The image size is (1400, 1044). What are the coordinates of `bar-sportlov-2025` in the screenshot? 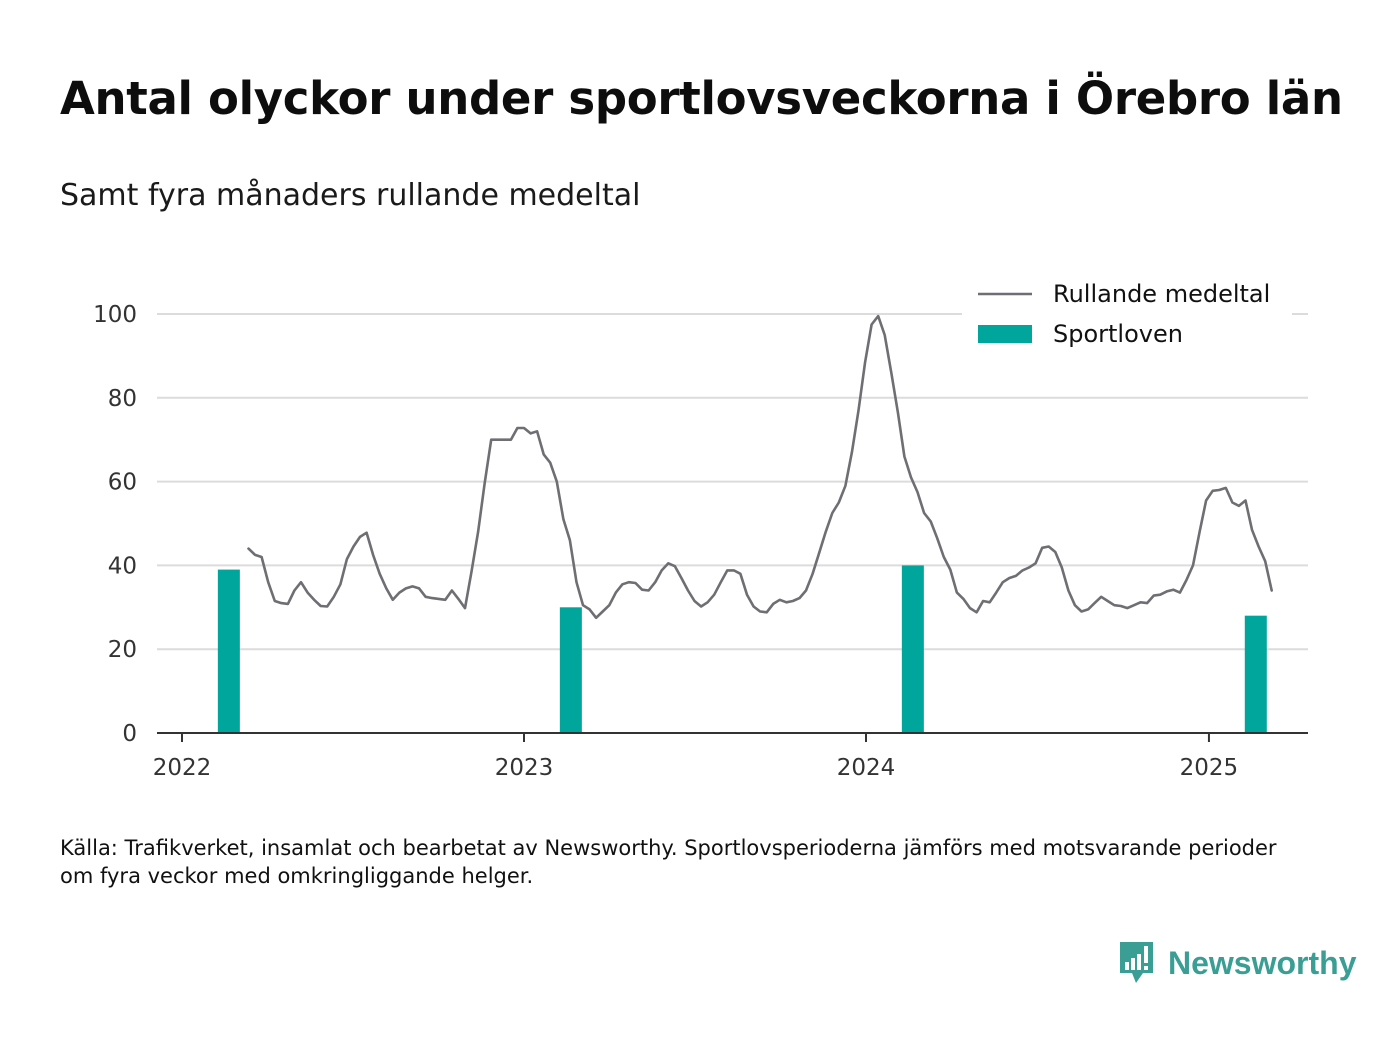 It's located at (1255, 674).